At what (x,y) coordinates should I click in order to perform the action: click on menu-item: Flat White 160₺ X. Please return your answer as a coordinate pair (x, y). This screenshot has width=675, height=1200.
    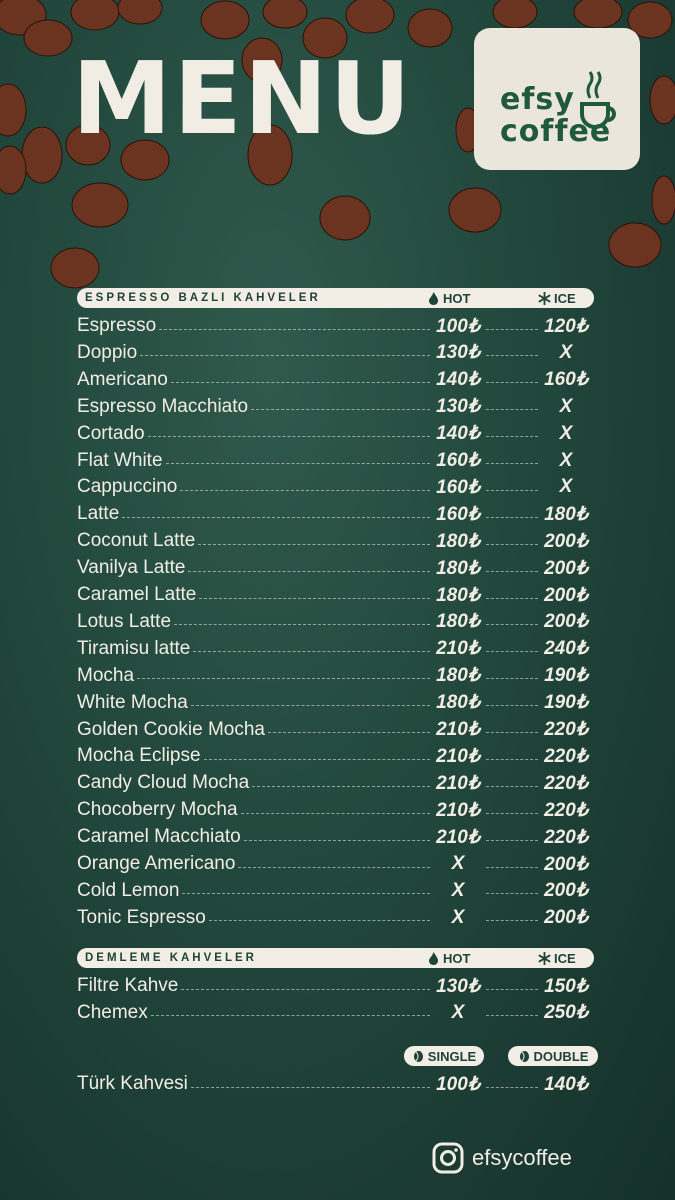
    Looking at the image, I should click on (335, 461).